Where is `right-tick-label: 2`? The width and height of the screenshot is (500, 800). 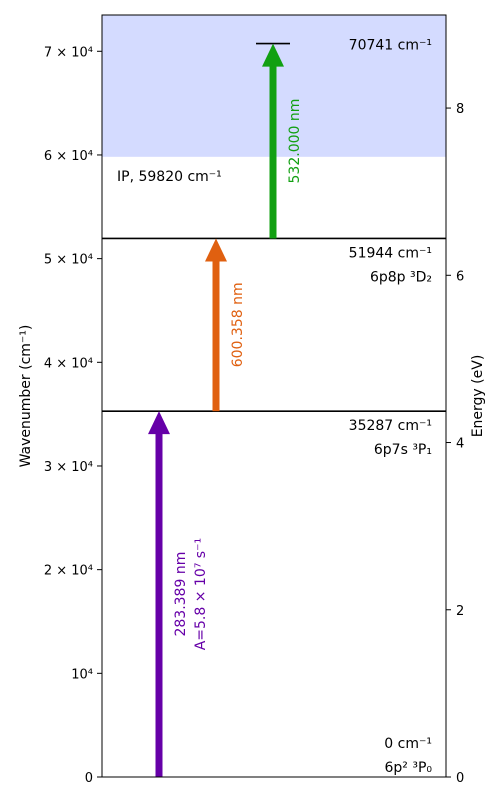 right-tick-label: 2 is located at coordinates (460, 611).